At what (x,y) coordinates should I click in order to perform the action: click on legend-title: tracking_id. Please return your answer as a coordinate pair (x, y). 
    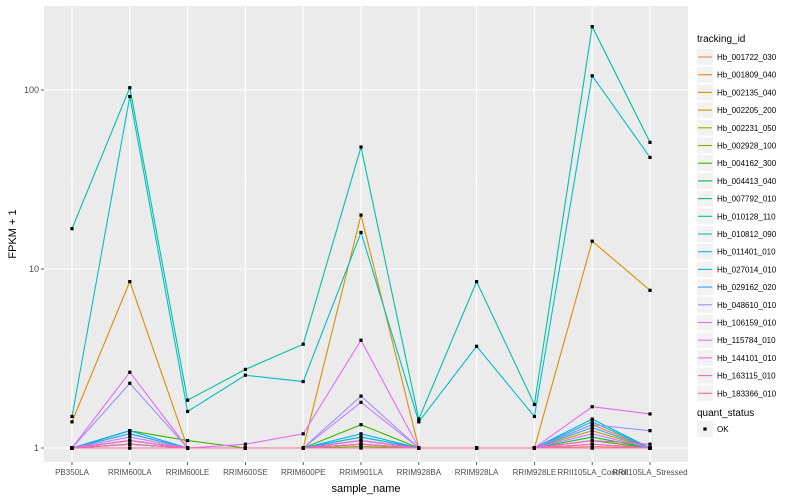
    Looking at the image, I should click on (721, 39).